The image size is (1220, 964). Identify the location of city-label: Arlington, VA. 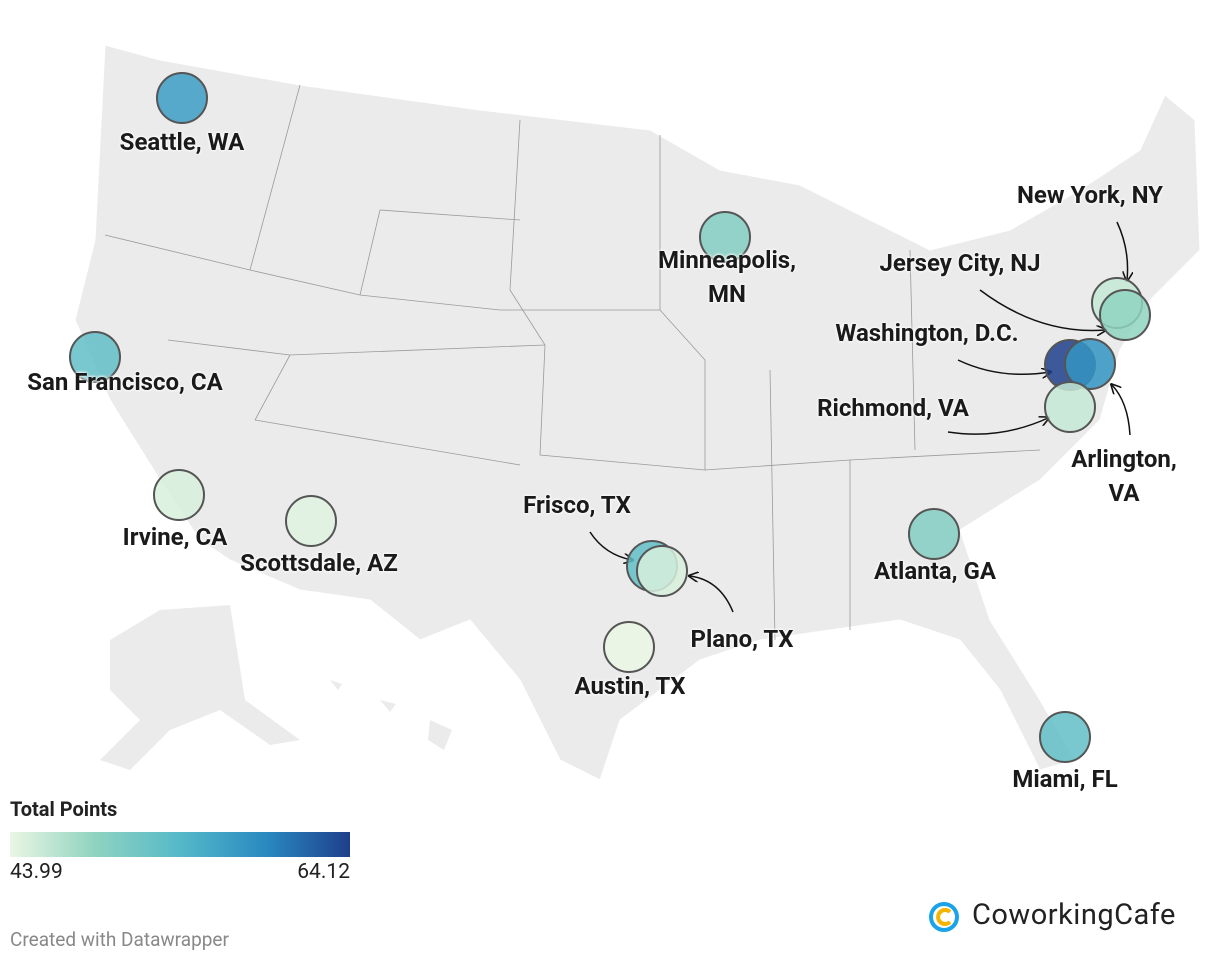
(1124, 476).